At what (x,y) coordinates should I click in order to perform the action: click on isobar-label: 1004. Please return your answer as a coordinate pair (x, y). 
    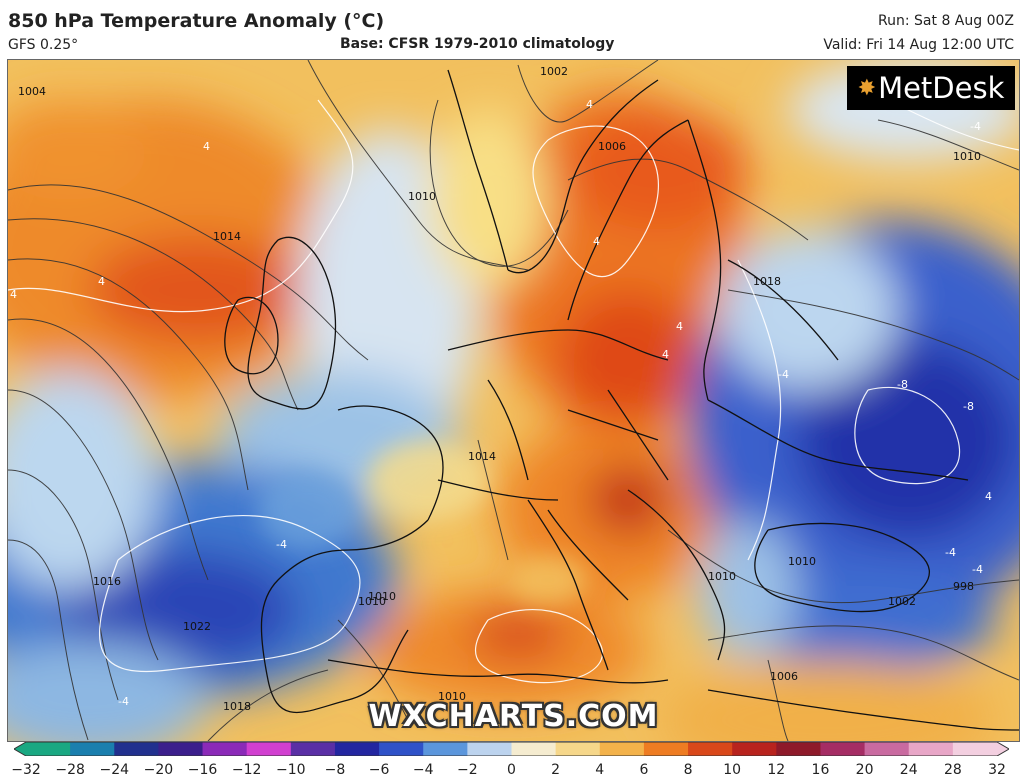
    Looking at the image, I should click on (32, 91).